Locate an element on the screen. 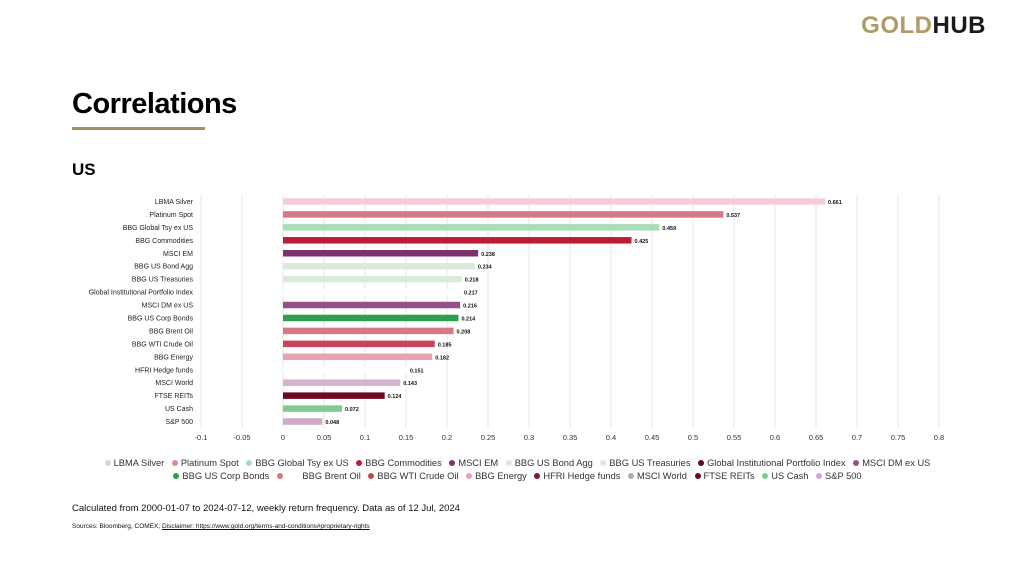  legend-label: MSCI DM ex US is located at coordinates (896, 463).